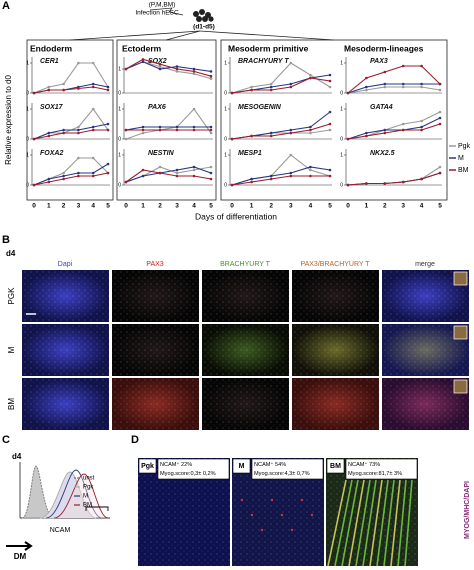  Describe the element at coordinates (381, 107) in the screenshot. I see `gene-name: GATA4` at that location.